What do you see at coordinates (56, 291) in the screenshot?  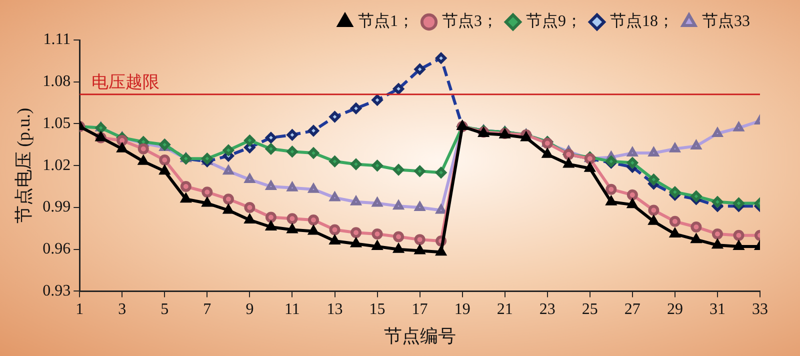 I see `y-tick-label: 0.93` at bounding box center [56, 291].